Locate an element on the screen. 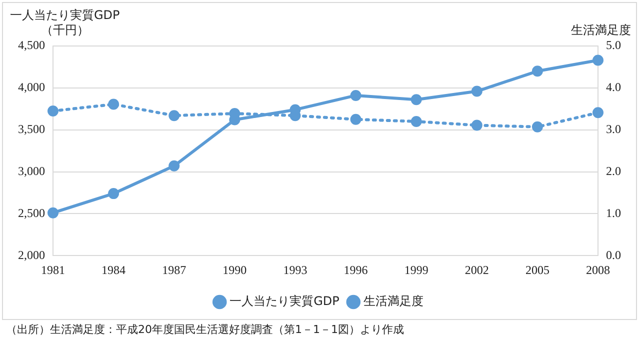  y-tick-label: 2,000 is located at coordinates (31, 255).